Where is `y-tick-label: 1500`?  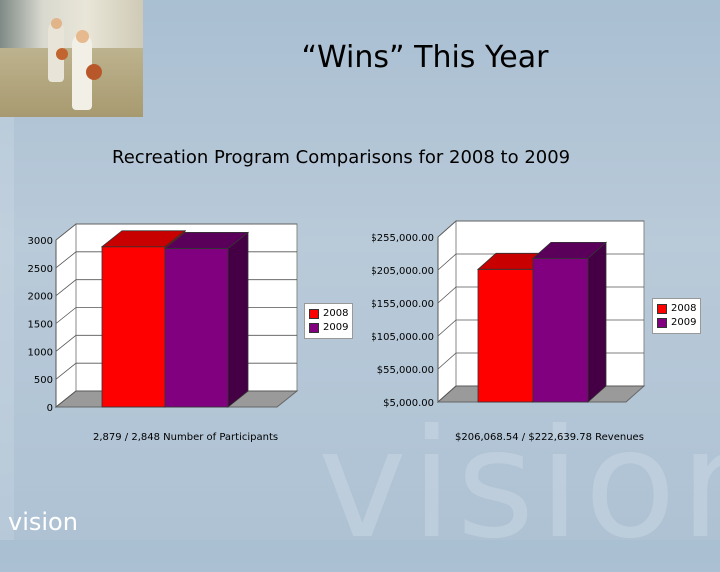 y-tick-label: 1500 is located at coordinates (40, 325).